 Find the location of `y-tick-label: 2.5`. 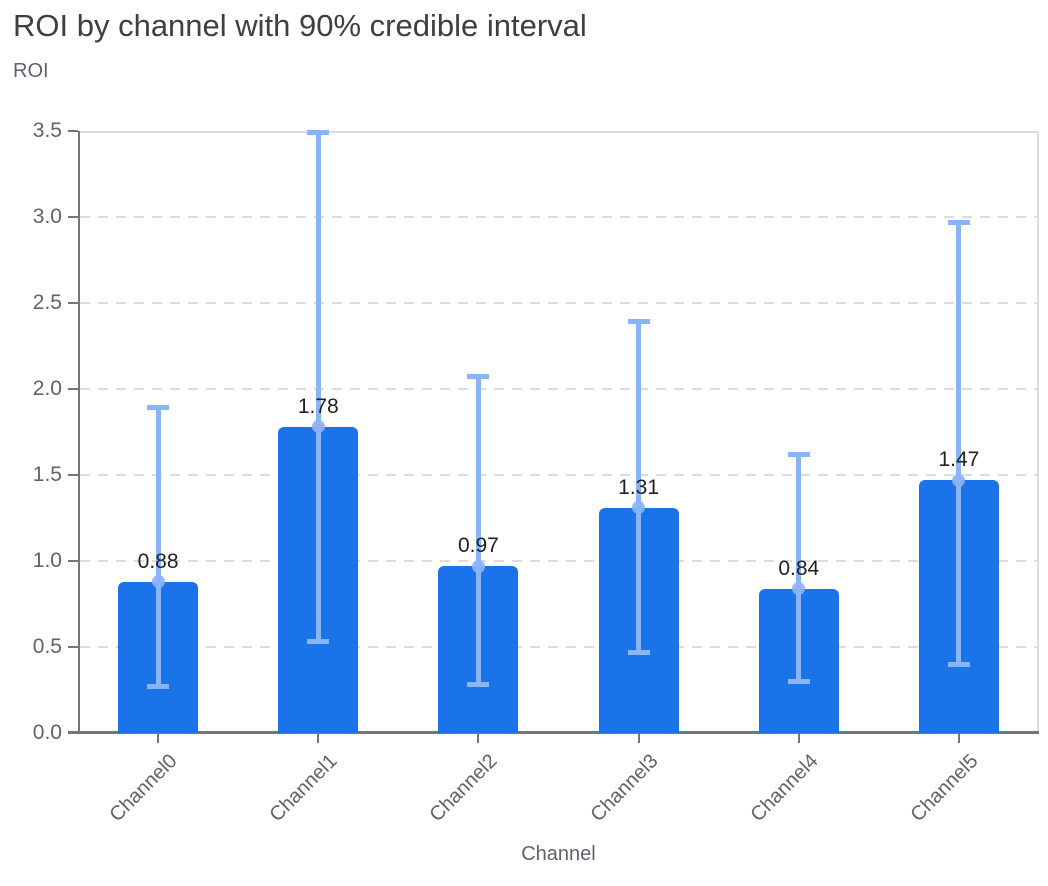

y-tick-label: 2.5 is located at coordinates (47, 302).